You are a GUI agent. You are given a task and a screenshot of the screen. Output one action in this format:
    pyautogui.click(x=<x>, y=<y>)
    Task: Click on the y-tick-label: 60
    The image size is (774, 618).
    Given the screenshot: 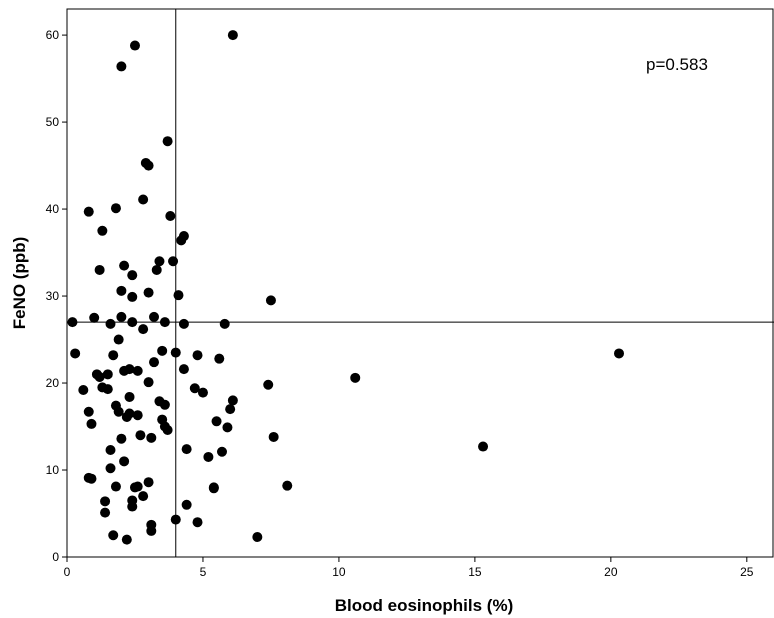 What is the action you would take?
    pyautogui.click(x=53, y=35)
    